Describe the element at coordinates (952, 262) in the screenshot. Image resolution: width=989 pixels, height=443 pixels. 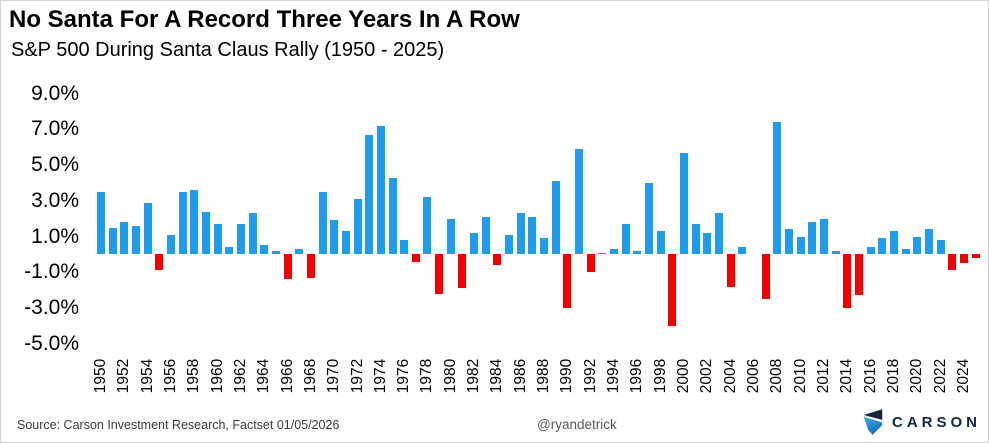
I see `bar-2023` at that location.